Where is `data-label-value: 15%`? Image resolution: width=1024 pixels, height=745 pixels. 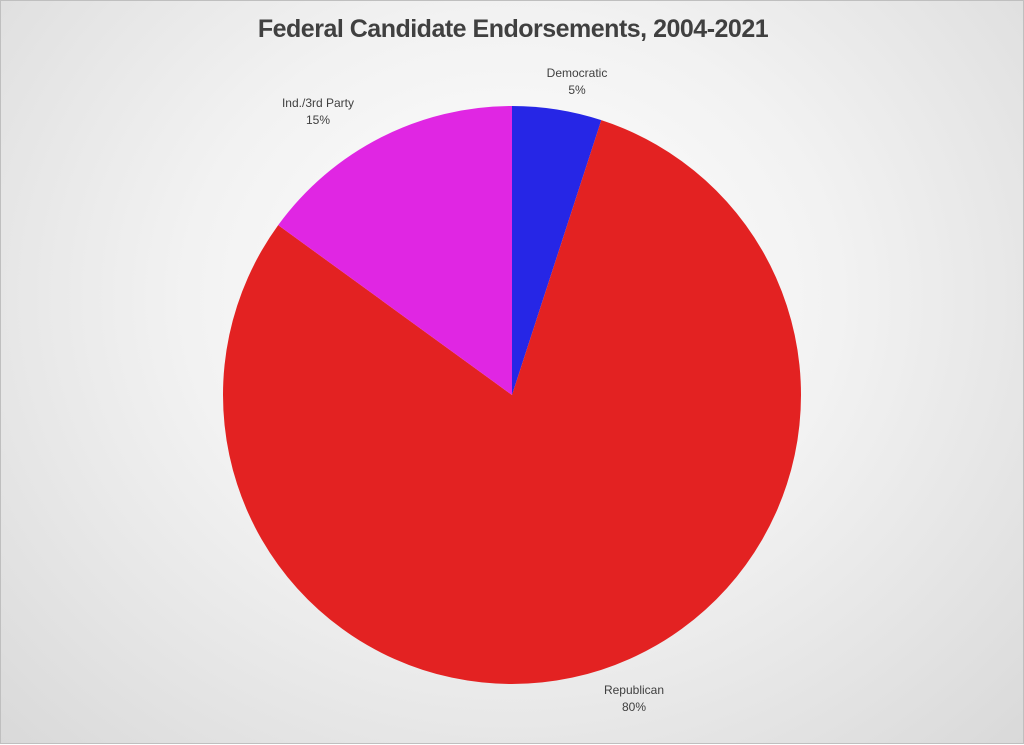 data-label-value: 15% is located at coordinates (318, 120).